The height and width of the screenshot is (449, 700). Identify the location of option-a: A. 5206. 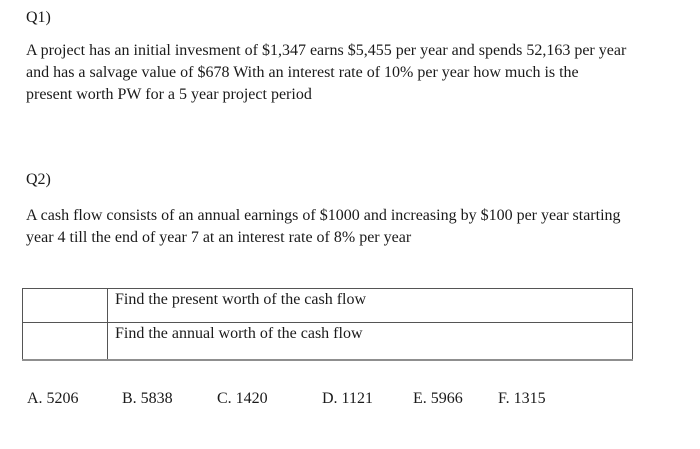
(53, 398).